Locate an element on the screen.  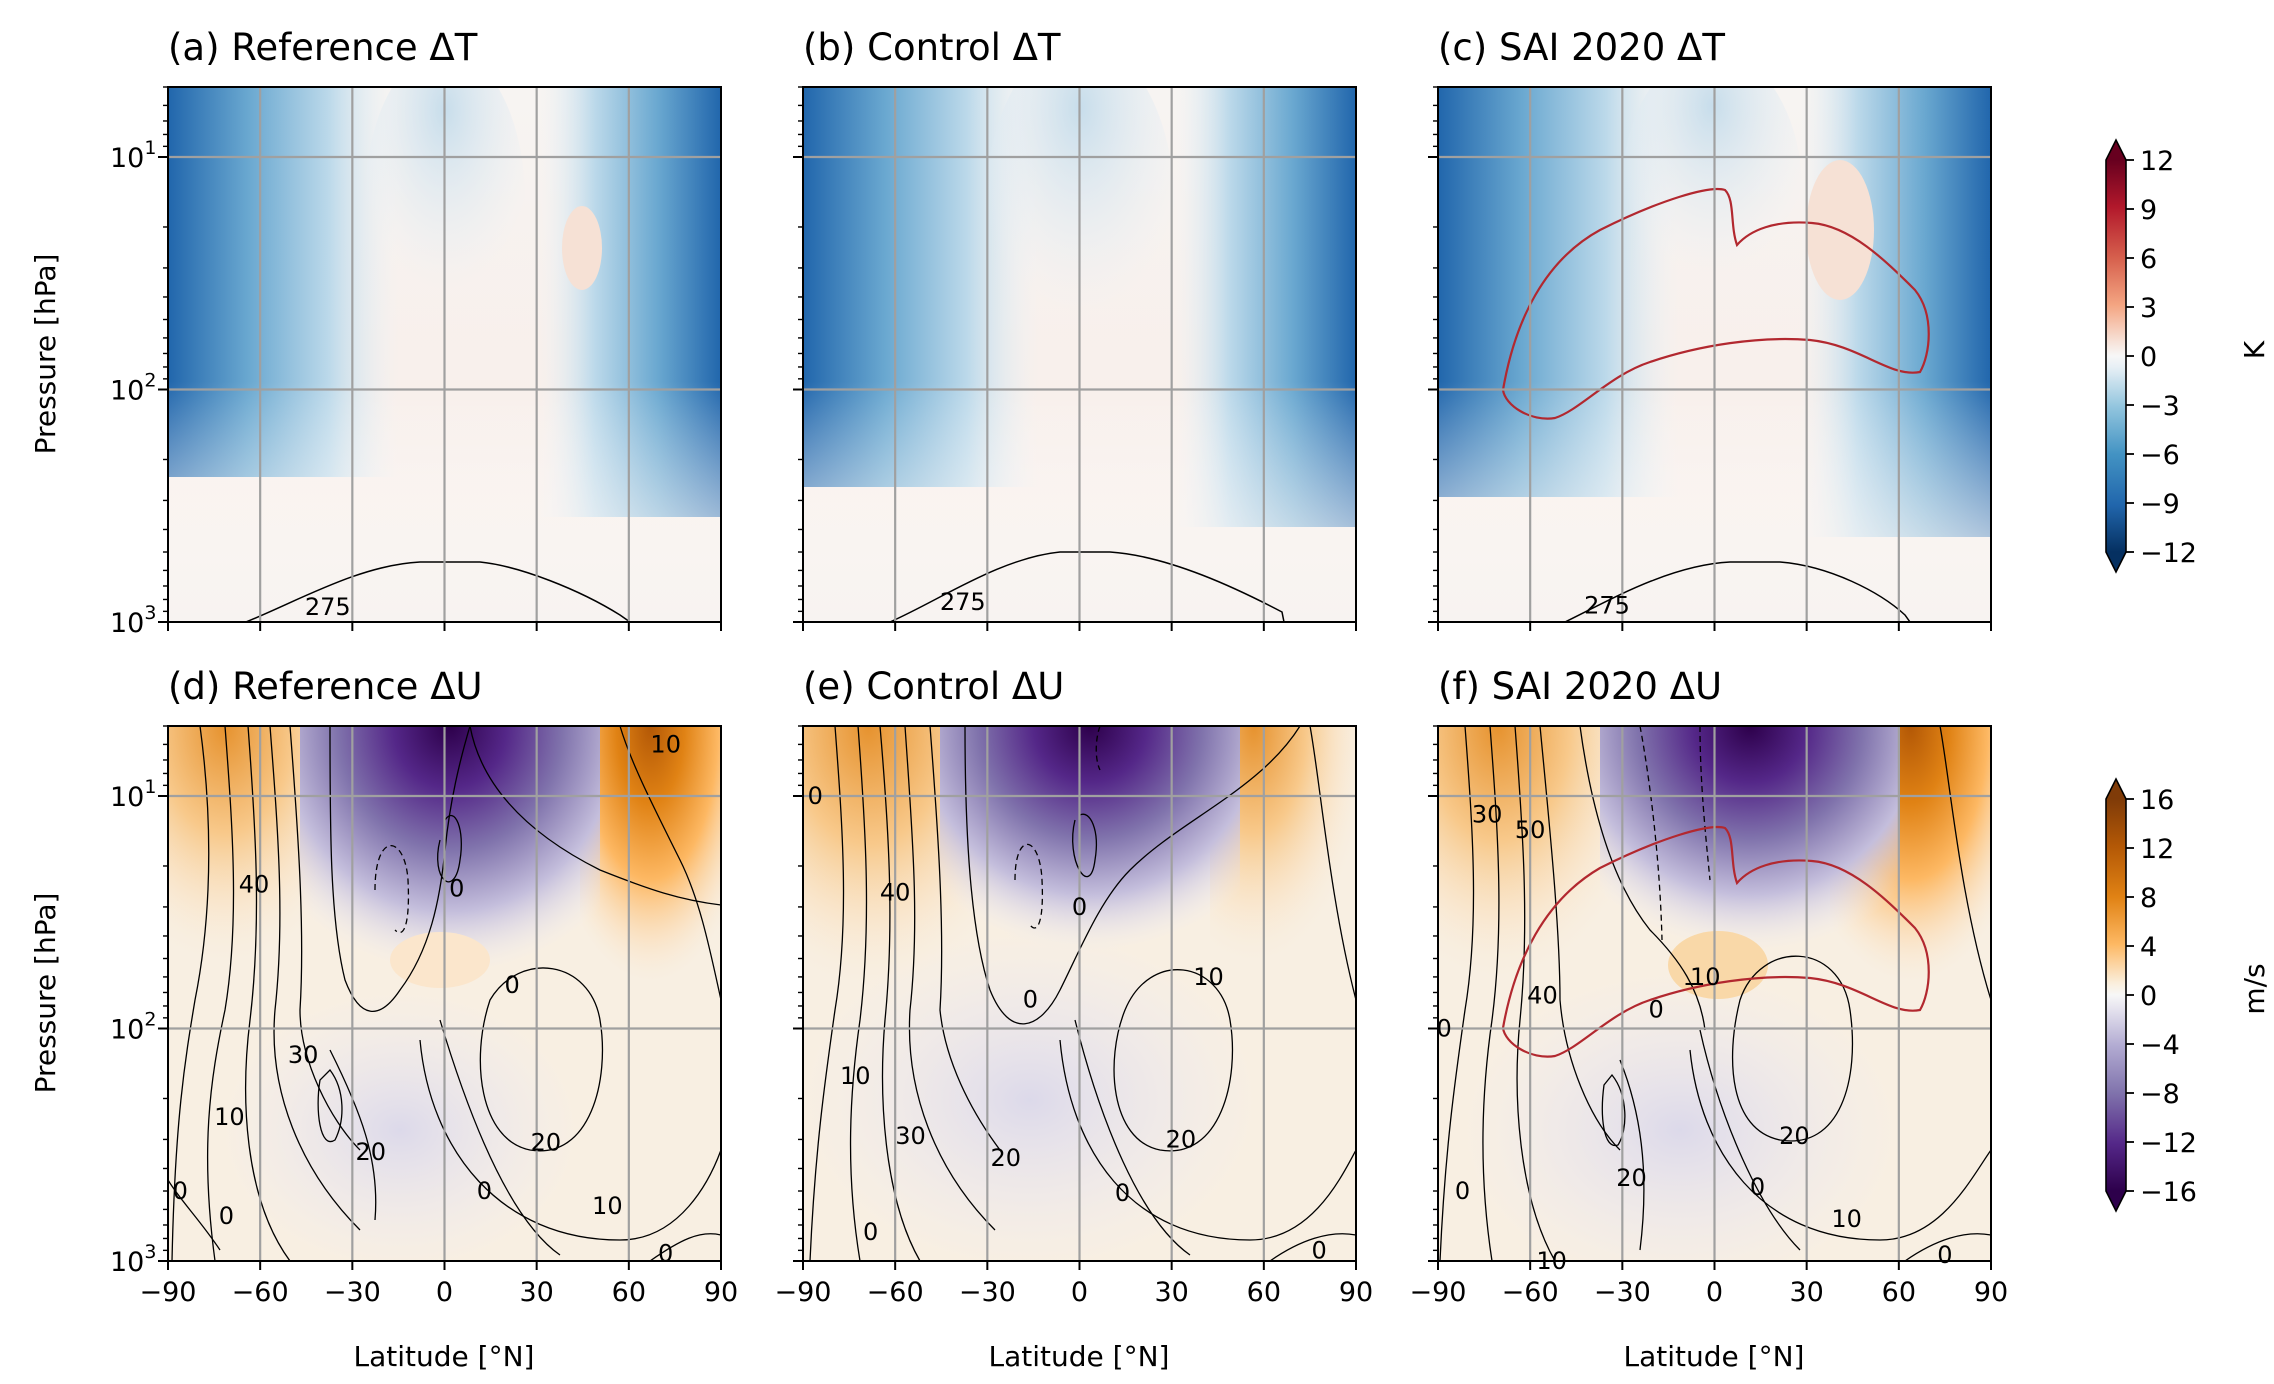
panel-d-contour-label-8: 0 is located at coordinates (484, 1191).